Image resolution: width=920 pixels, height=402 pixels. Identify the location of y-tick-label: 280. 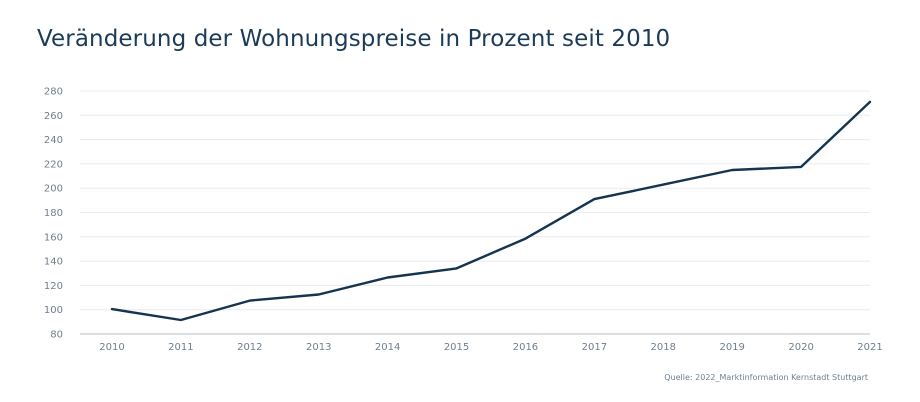
(53, 92).